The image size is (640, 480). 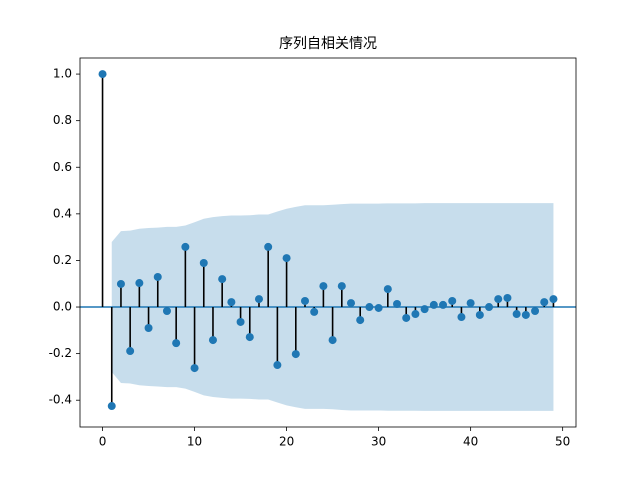 I want to click on y-tick-label: -0.4, so click(x=60, y=400).